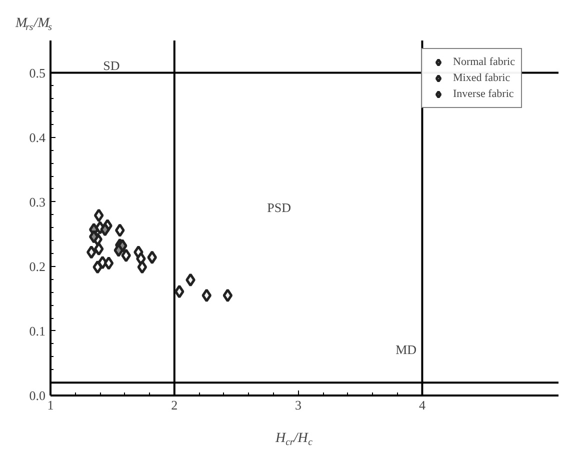  I want to click on y-tick-label: 0.2, so click(37, 266).